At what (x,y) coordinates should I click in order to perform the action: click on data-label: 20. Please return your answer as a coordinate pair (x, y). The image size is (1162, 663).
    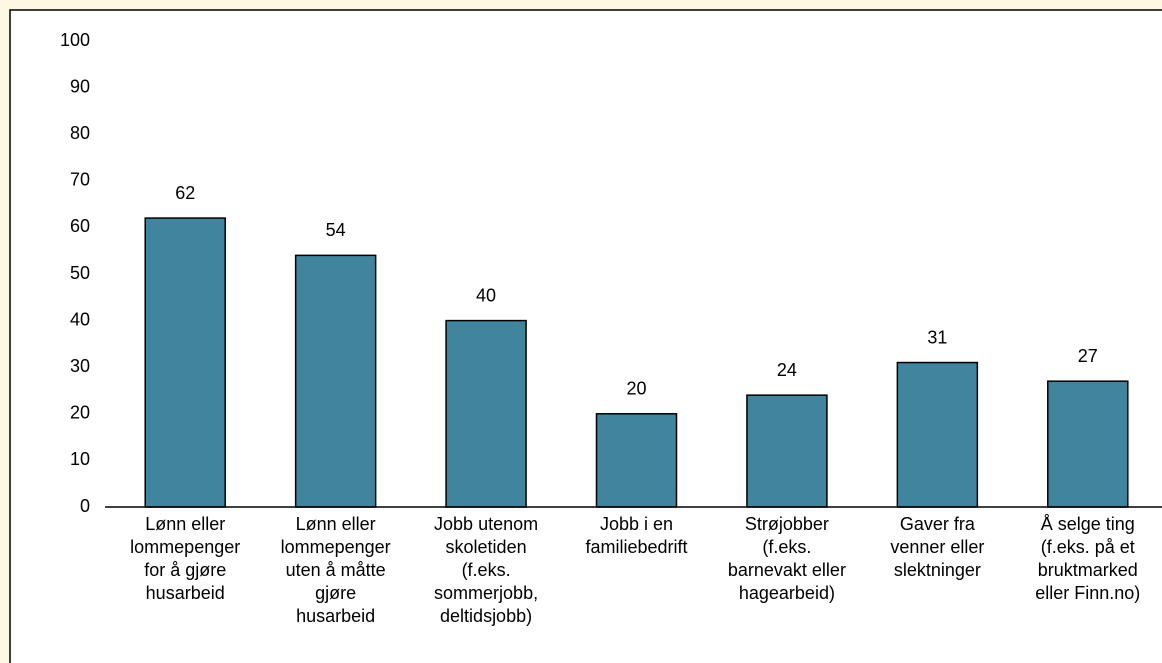
    Looking at the image, I should click on (636, 389).